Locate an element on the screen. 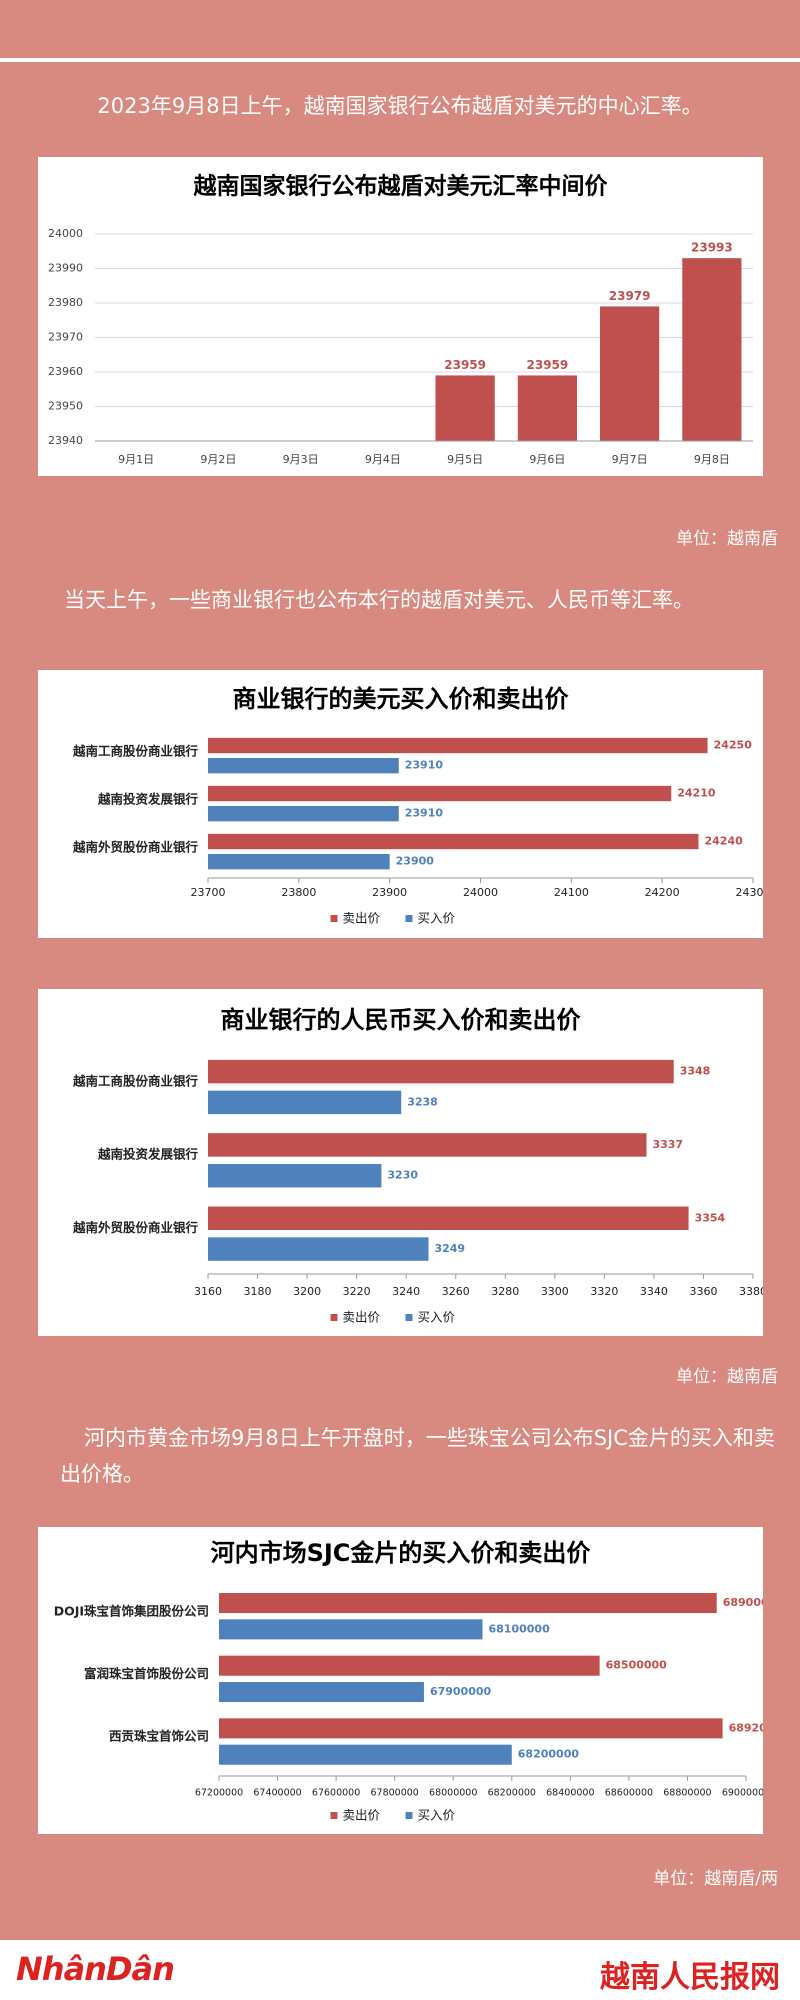 The height and width of the screenshot is (2000, 800). x-tick-label: 3160 is located at coordinates (208, 1291).